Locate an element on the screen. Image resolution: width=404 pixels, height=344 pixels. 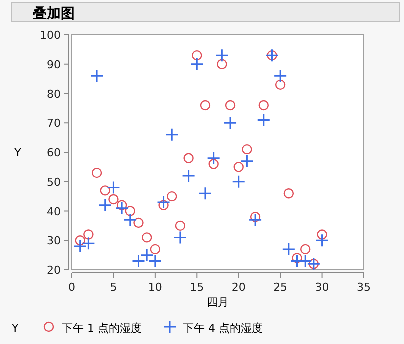
x-tick-label: 35 is located at coordinates (364, 287).